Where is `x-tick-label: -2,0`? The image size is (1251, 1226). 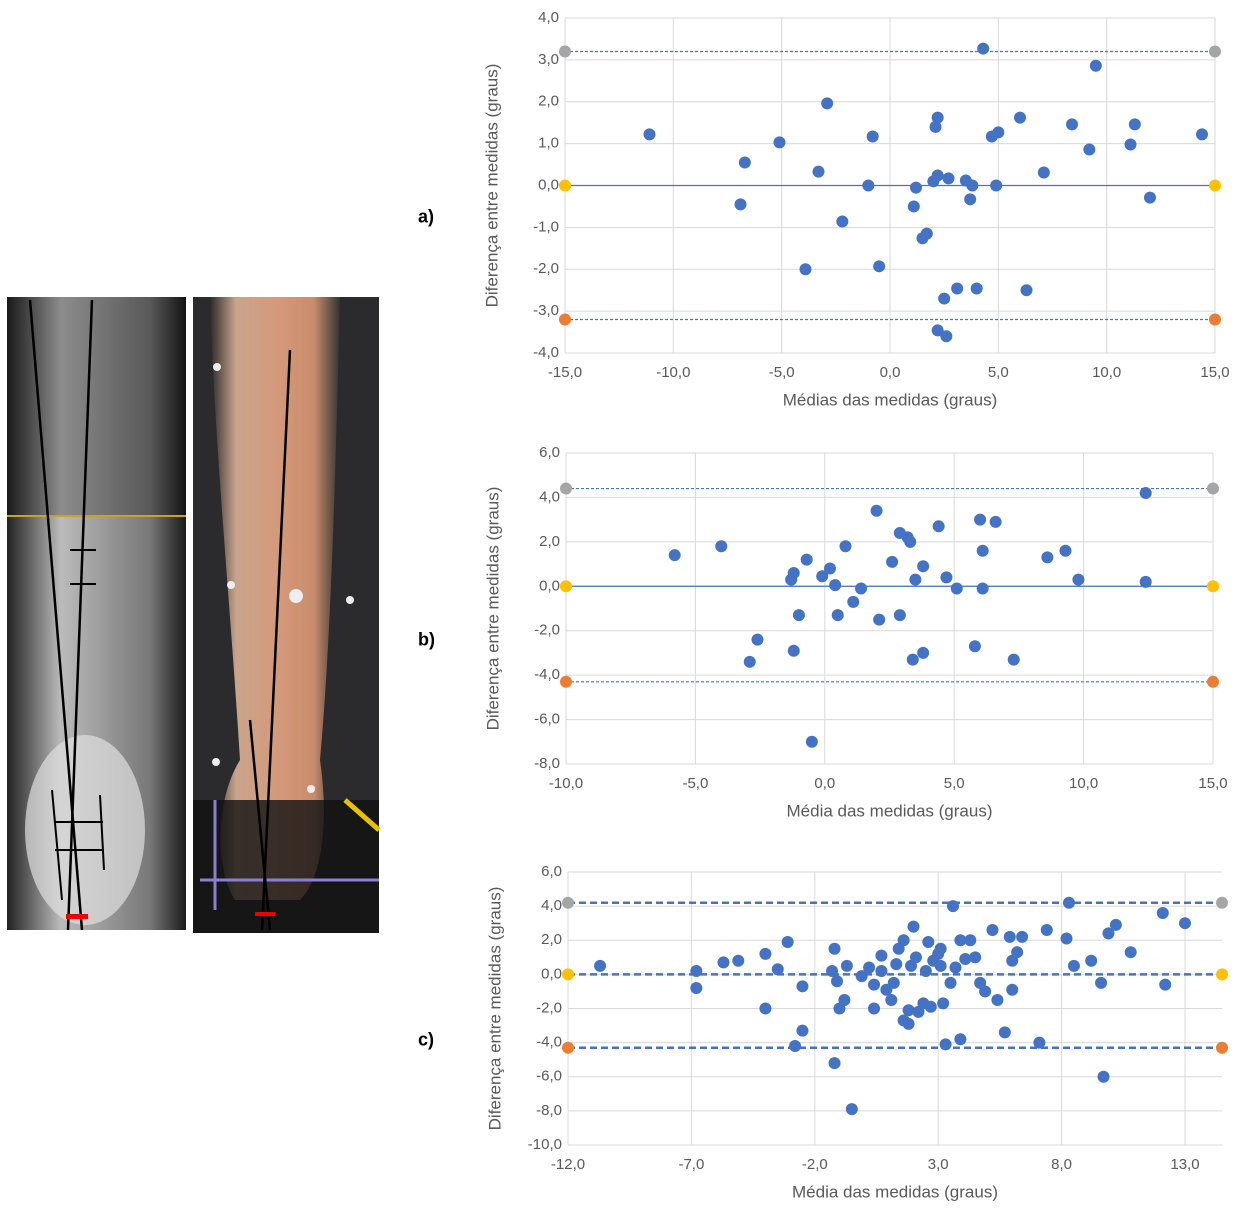
x-tick-label: -2,0 is located at coordinates (815, 1164).